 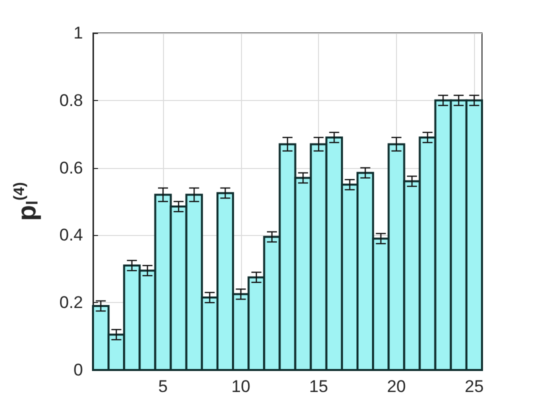 I want to click on y-tick-label: 0.4, so click(x=71, y=235).